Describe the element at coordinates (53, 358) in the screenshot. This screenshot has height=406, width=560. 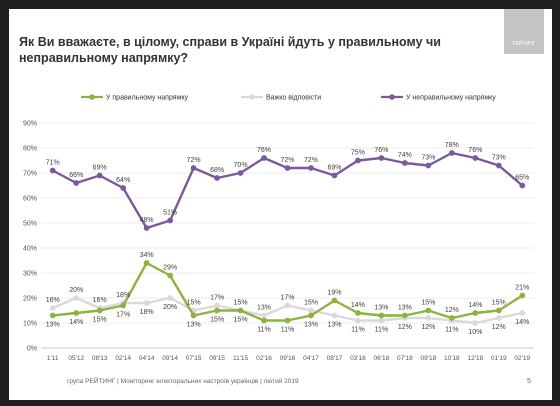
I see `x-tick-label: 1'11` at that location.